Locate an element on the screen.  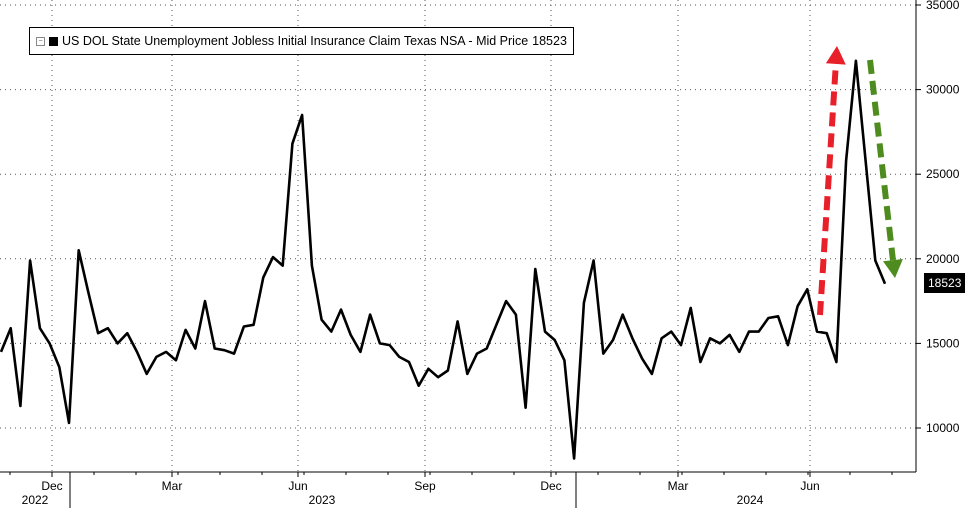
y-tick-label: 20000 is located at coordinates (943, 259).